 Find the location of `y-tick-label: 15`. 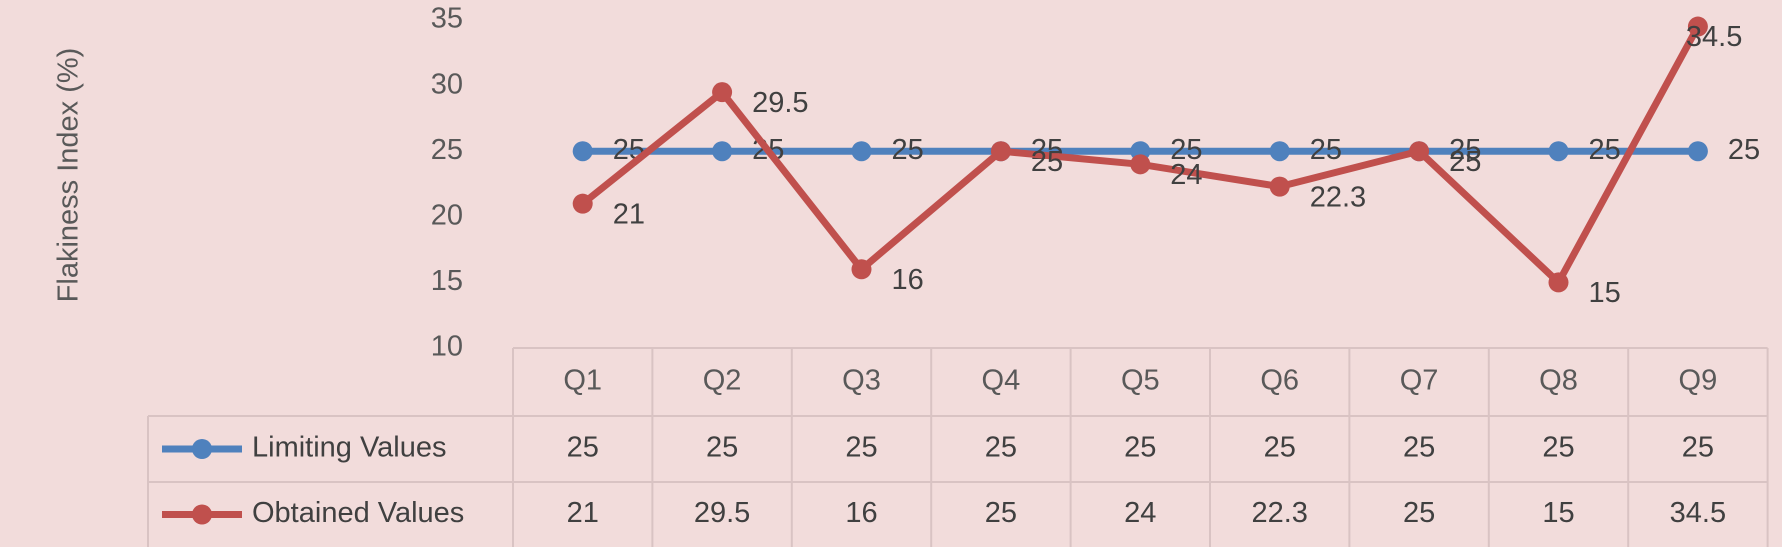

y-tick-label: 15 is located at coordinates (447, 281).